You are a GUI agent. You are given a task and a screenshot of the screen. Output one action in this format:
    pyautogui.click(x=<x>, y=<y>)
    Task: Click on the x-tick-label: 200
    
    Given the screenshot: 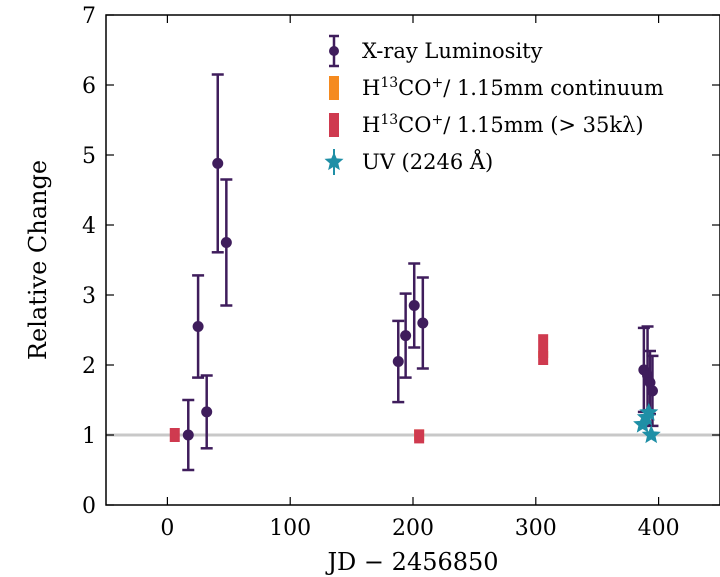 What is the action you would take?
    pyautogui.click(x=413, y=528)
    